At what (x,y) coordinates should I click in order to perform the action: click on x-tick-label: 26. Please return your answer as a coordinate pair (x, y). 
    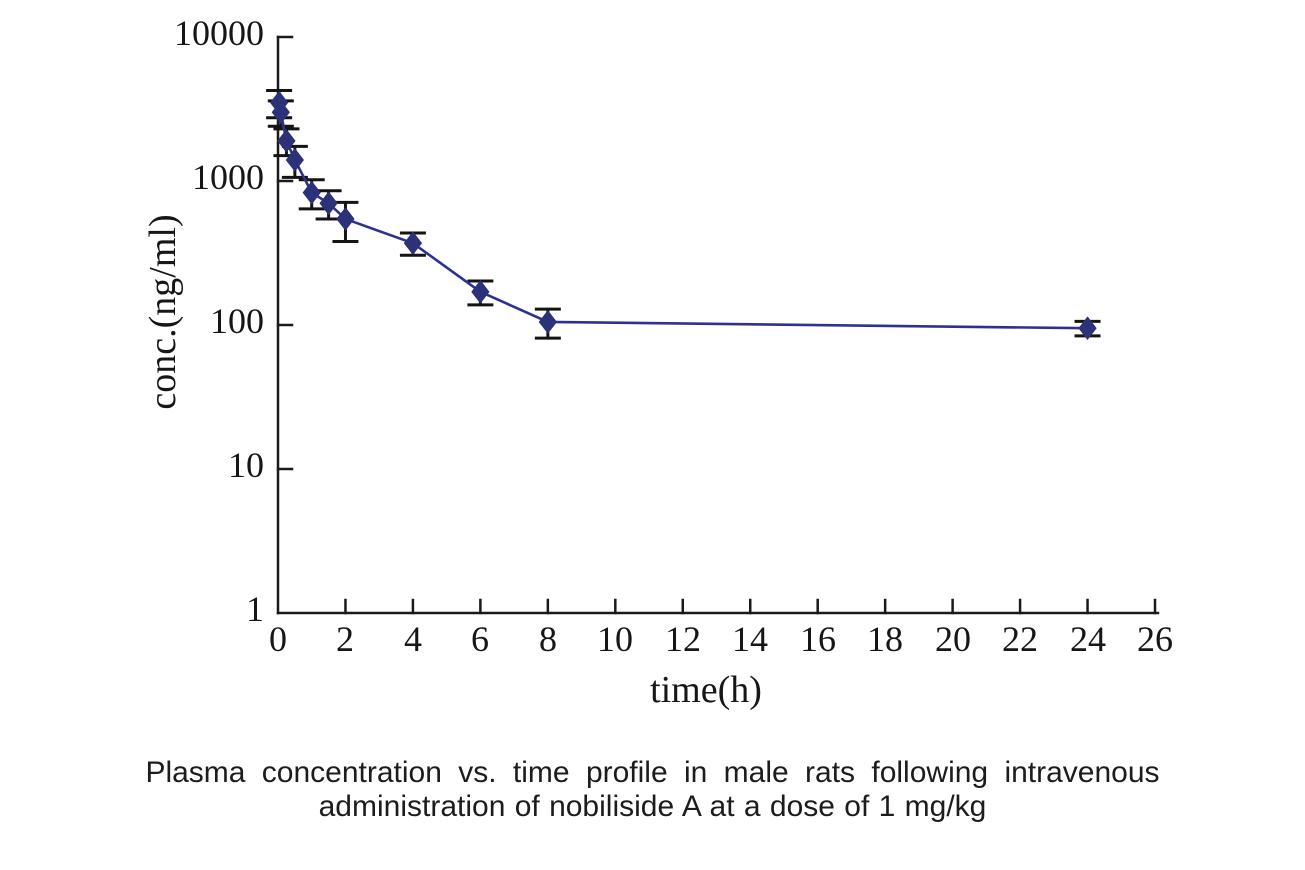
    Looking at the image, I should click on (1155, 639).